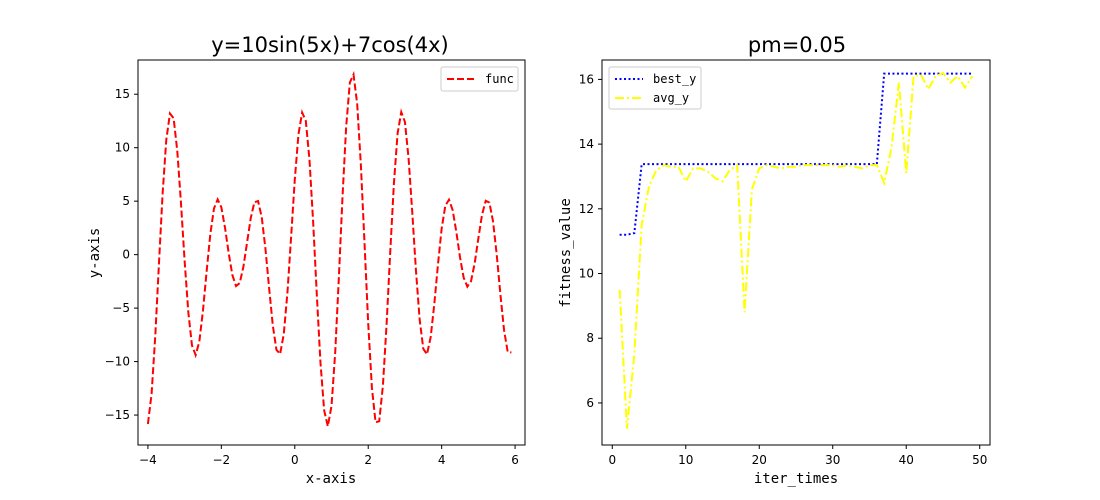  What do you see at coordinates (671, 98) in the screenshot?
I see `legend-label-avg-y: avg_y` at bounding box center [671, 98].